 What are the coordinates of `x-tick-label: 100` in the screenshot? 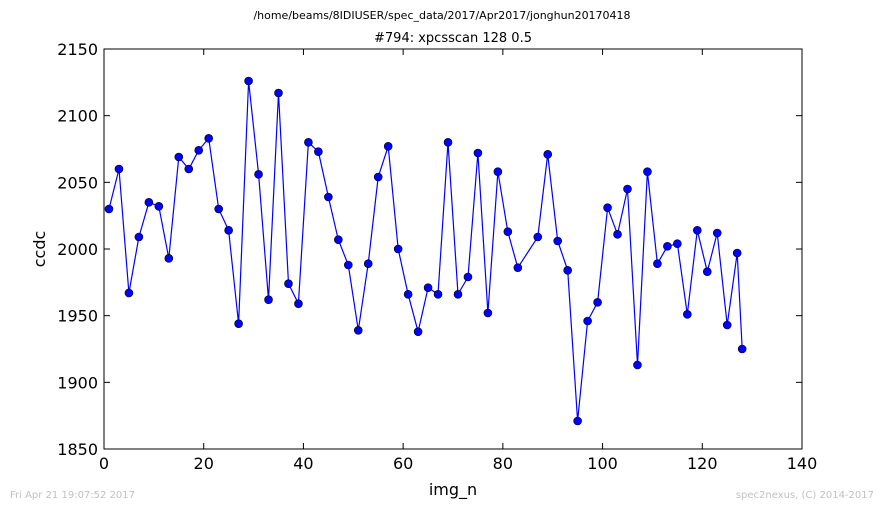 It's located at (602, 463).